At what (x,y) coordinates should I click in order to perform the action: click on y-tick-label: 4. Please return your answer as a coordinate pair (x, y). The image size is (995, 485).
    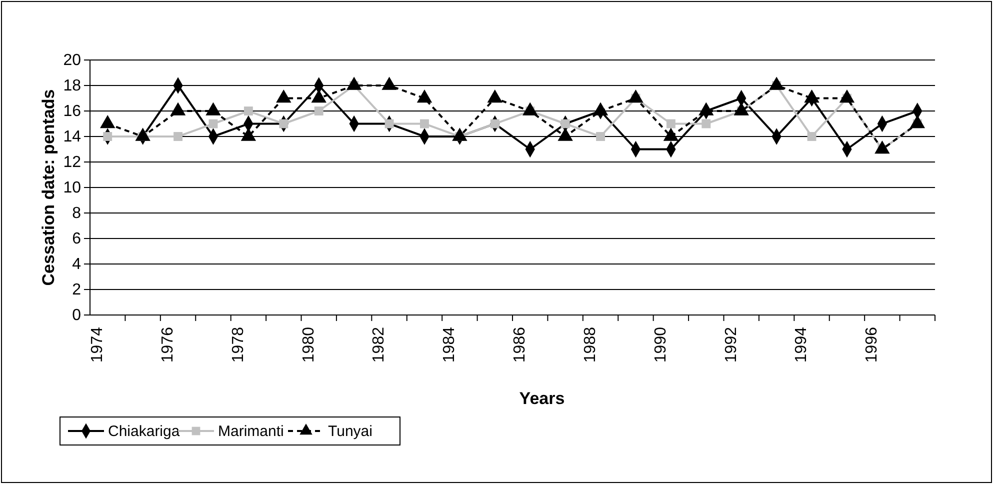
    Looking at the image, I should click on (77, 265).